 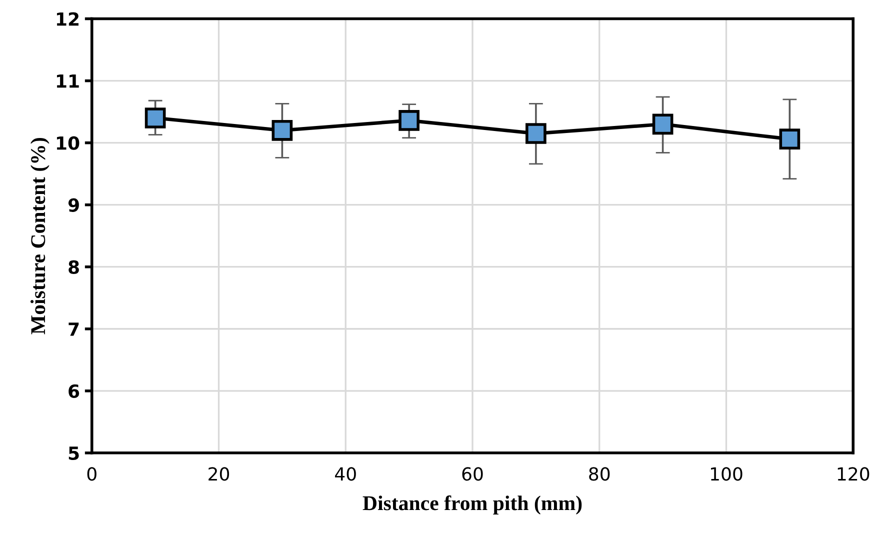 What do you see at coordinates (68, 143) in the screenshot?
I see `y-tick-label: 10` at bounding box center [68, 143].